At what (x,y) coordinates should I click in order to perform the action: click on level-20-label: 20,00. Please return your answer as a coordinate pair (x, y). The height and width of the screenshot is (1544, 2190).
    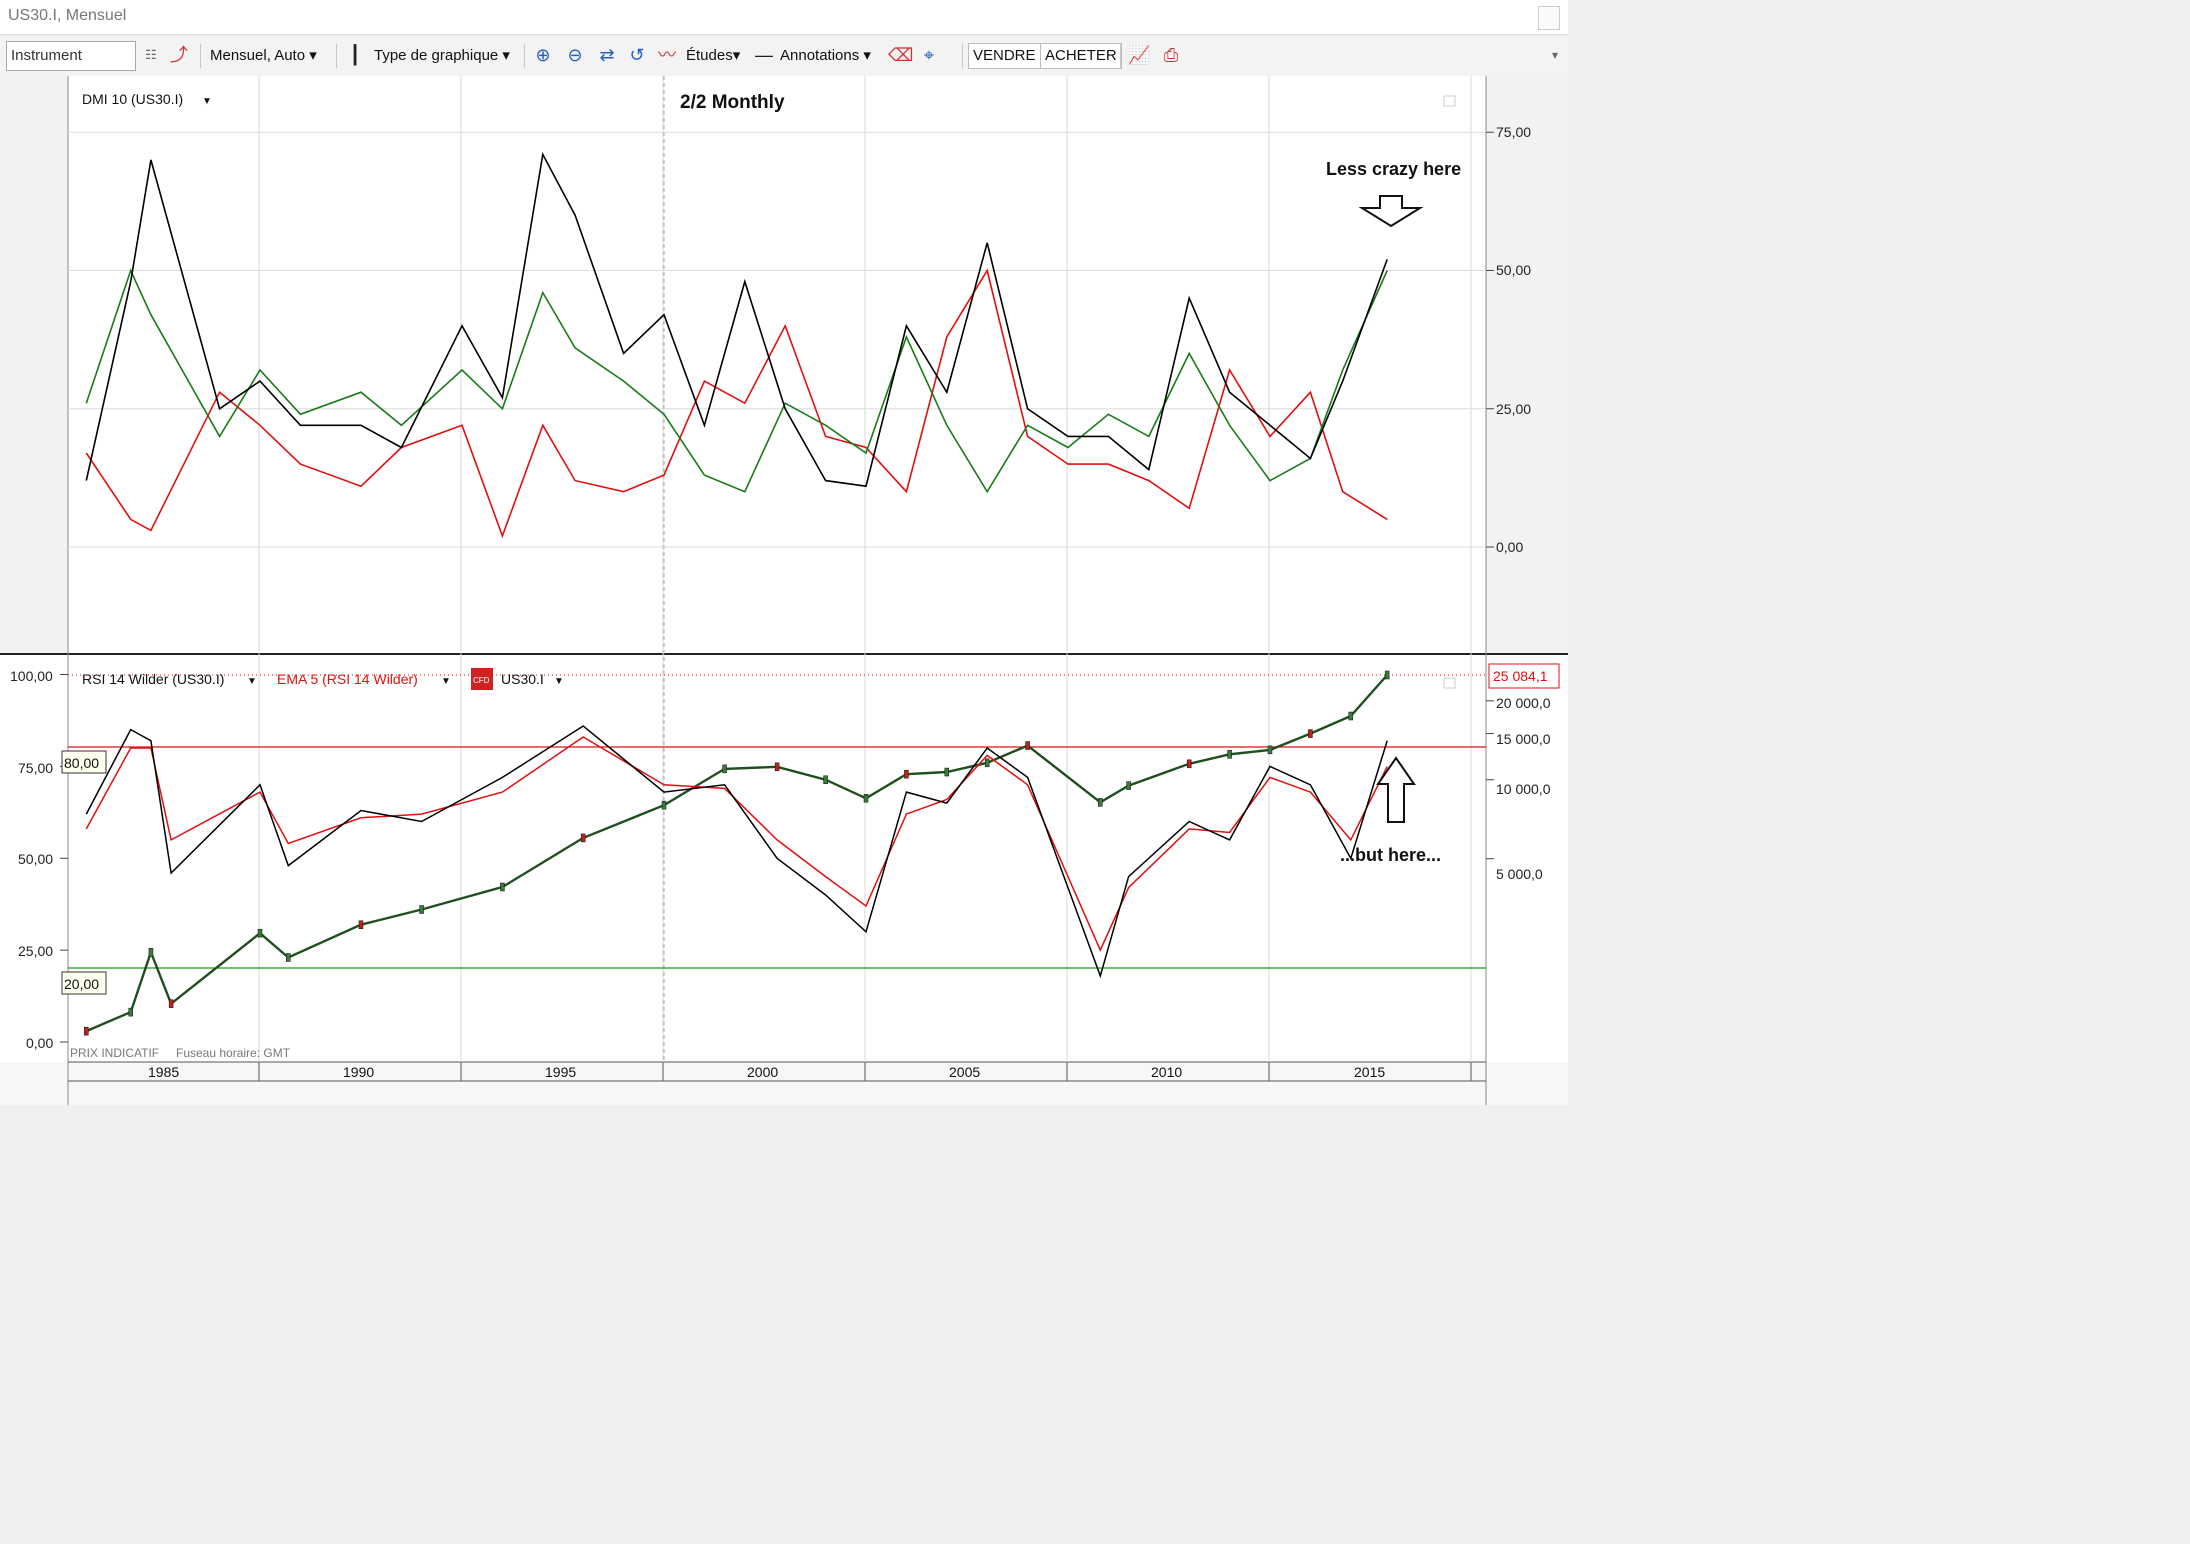
    Looking at the image, I should click on (81, 984).